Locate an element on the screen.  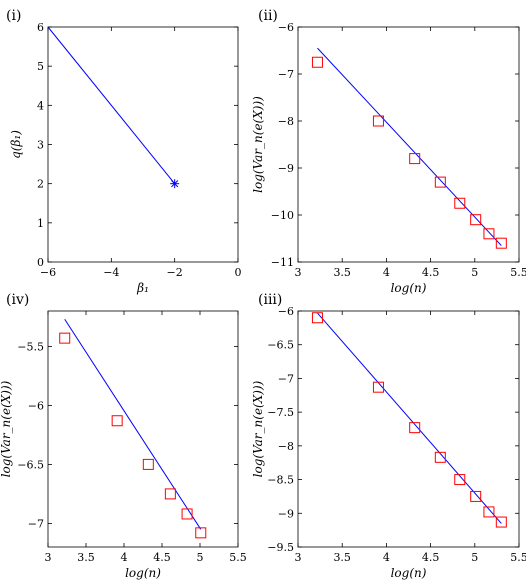
x-tick-label: −6 is located at coordinates (48, 272).